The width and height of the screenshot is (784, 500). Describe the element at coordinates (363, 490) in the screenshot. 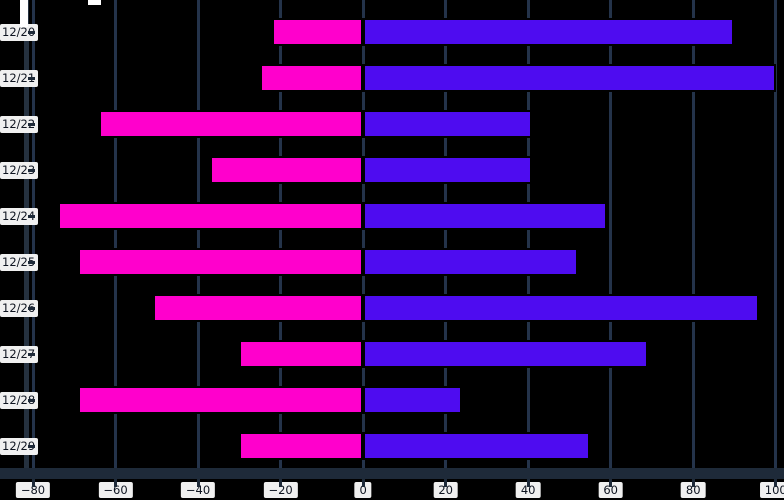

I see `x-tick-label: 0` at that location.